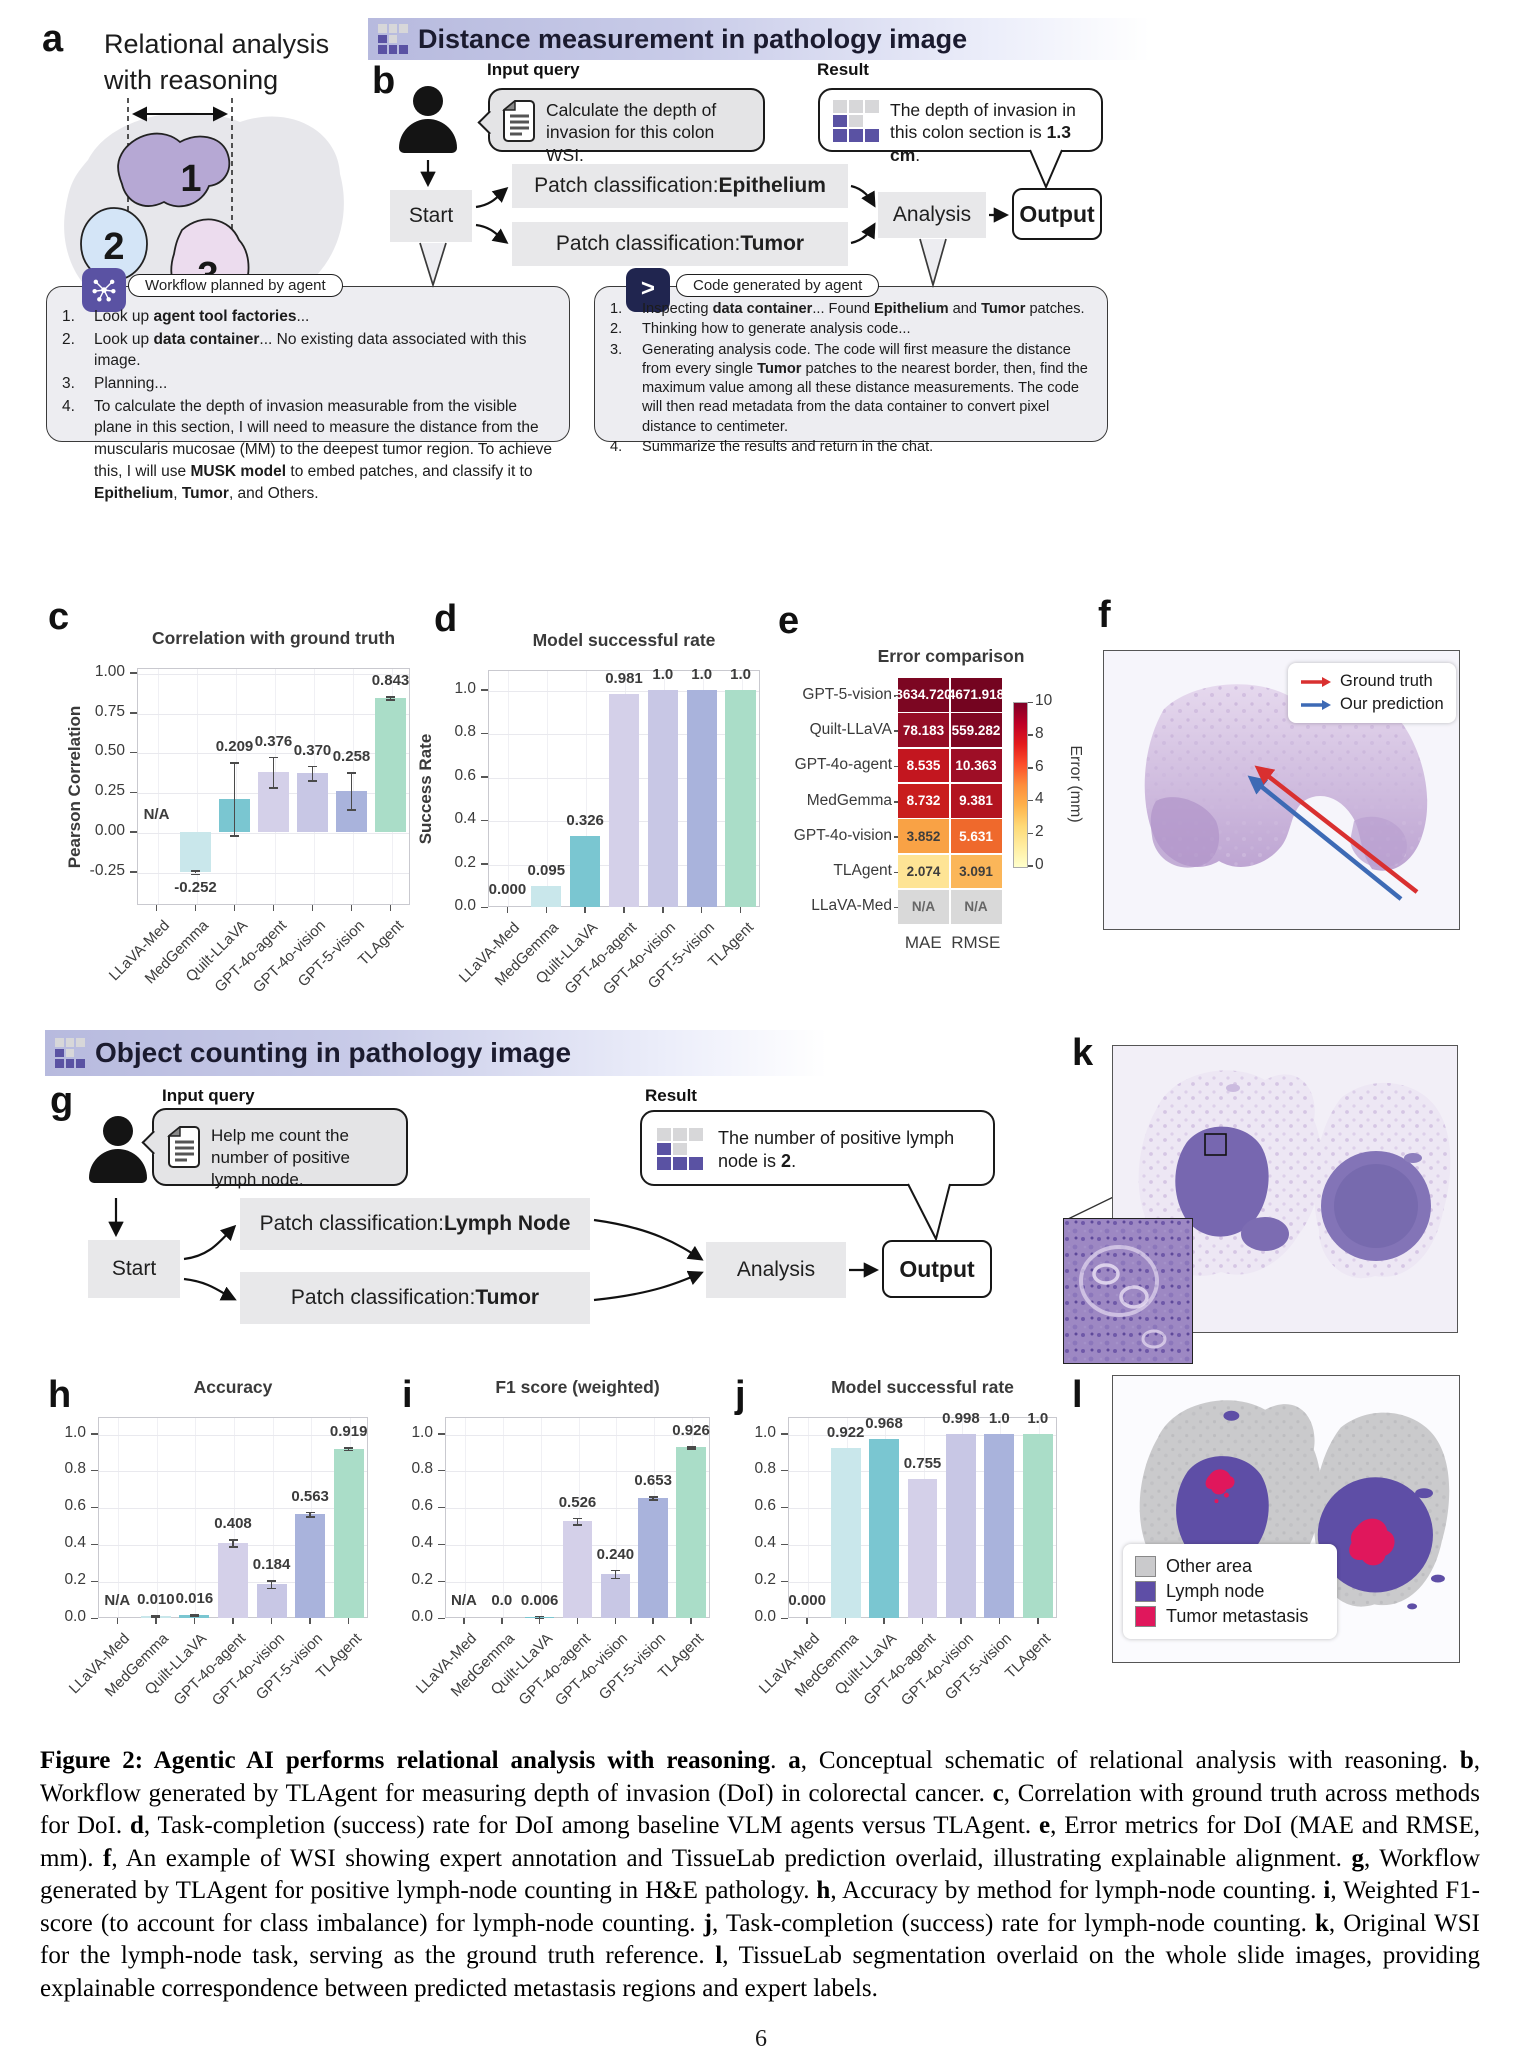  I want to click on colorbar-label: Error (mm), so click(1075, 784).